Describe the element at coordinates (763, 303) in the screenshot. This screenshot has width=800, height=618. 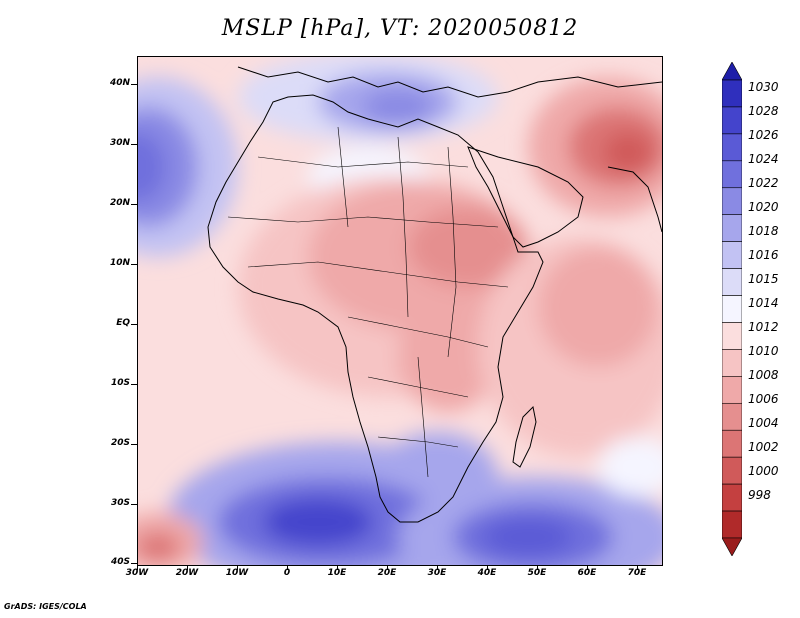
I see `colorbar-label-1014: 1014` at that location.